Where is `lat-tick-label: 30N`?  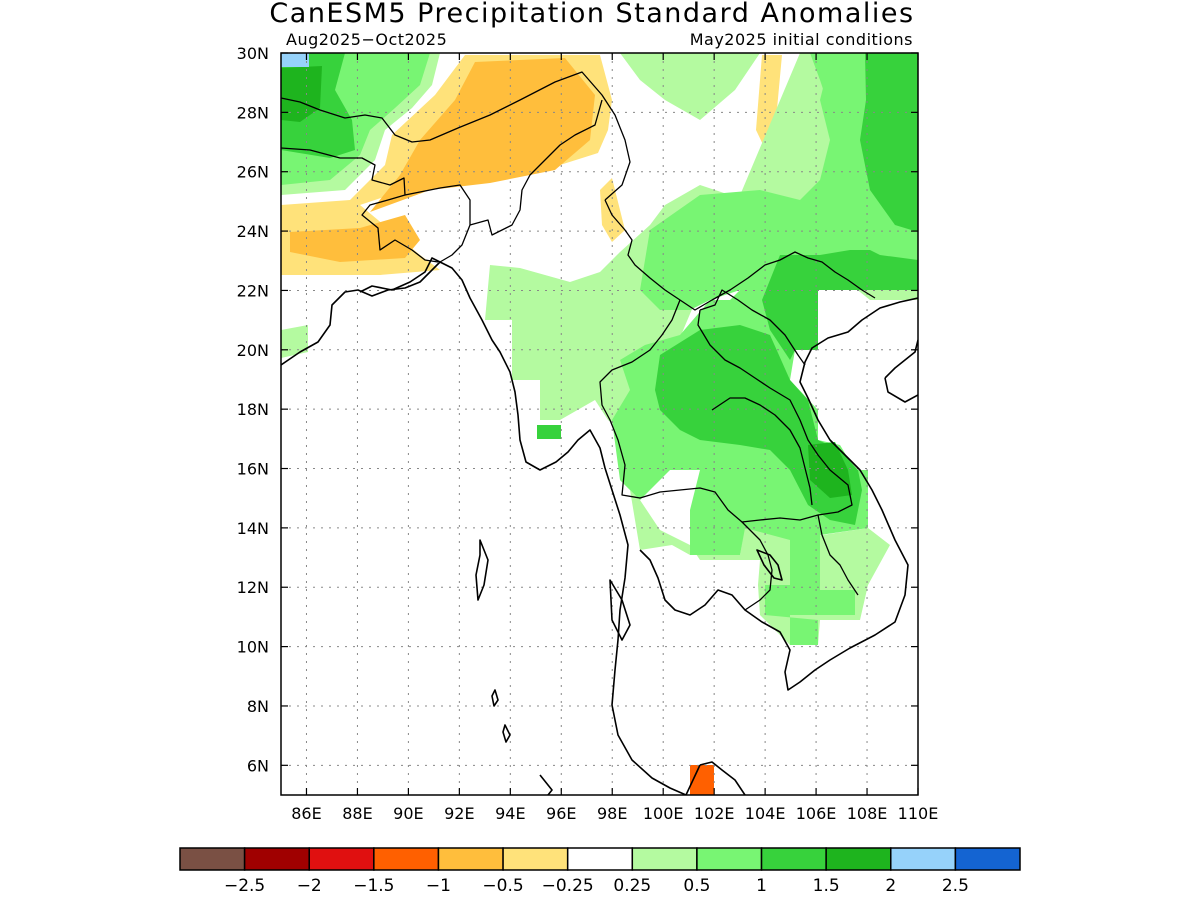
lat-tick-label: 30N is located at coordinates (253, 53).